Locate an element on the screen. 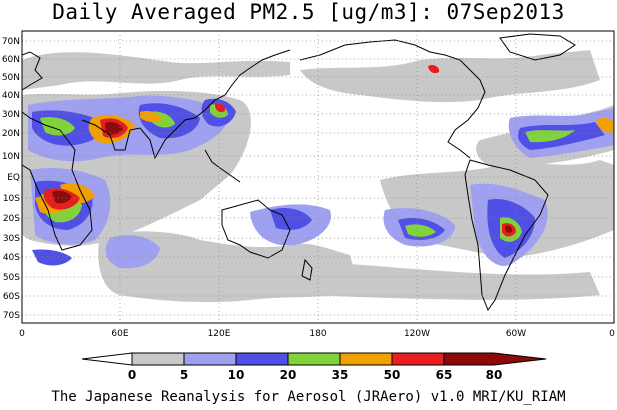 This screenshot has width=617, height=410. lat-label: 40S is located at coordinates (11, 258).